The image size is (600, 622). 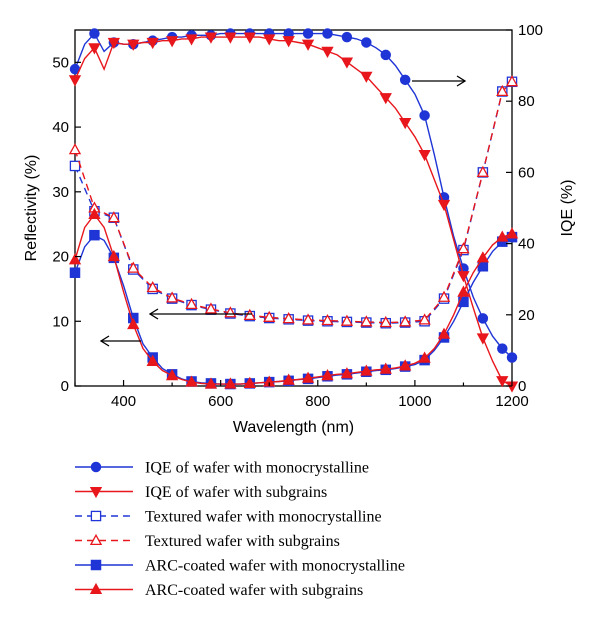 I want to click on legend-entry: Textured wafer with monocrystalline, so click(x=228, y=517).